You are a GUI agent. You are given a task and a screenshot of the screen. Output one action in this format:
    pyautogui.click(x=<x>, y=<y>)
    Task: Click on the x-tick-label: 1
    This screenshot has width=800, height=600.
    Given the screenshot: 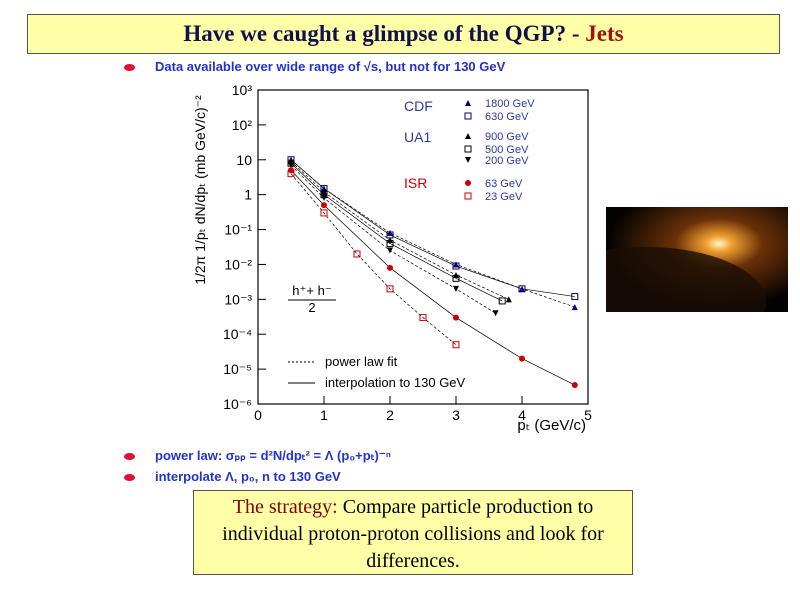 What is the action you would take?
    pyautogui.click(x=324, y=415)
    